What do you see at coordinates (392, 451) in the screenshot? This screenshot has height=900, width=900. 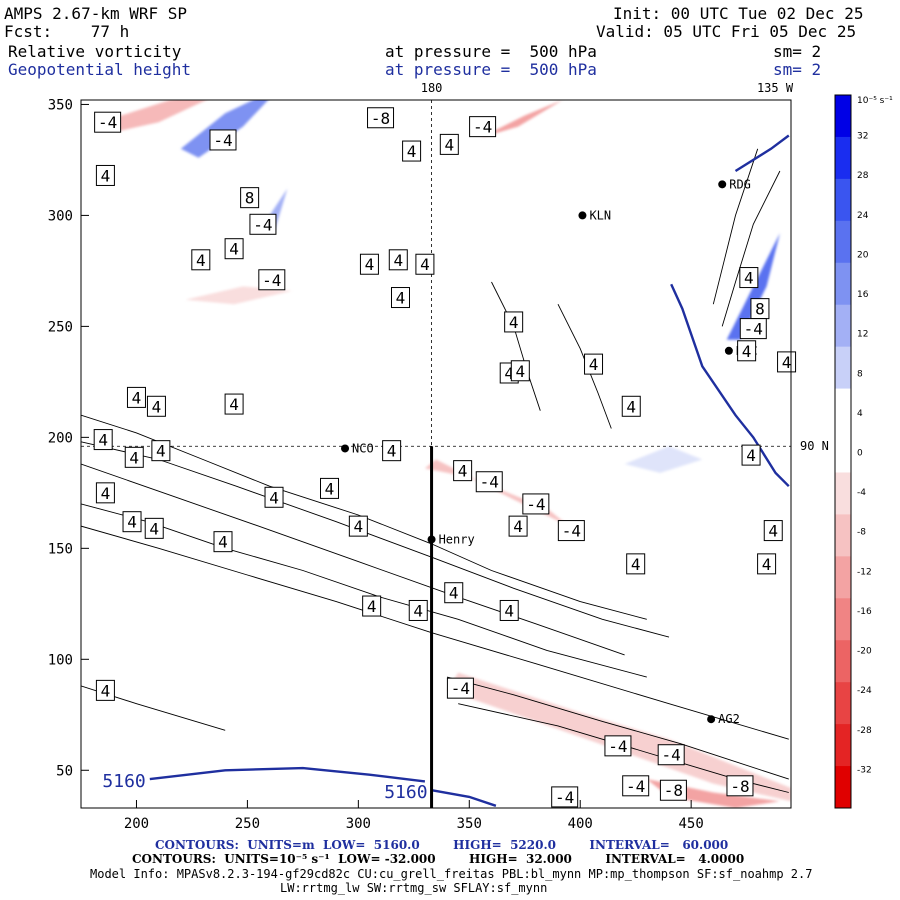 I see `contour-label-32: 4` at bounding box center [392, 451].